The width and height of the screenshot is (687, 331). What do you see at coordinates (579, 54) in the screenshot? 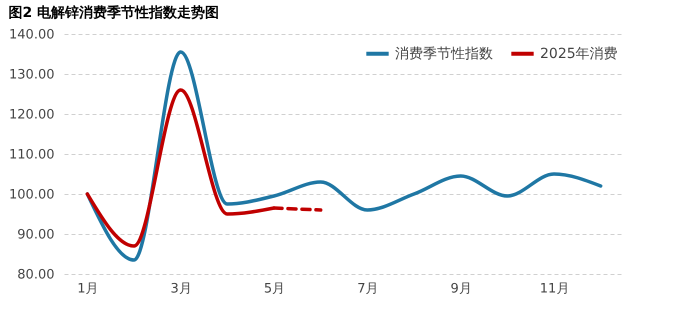
I see `legend-label: 2025年消费` at bounding box center [579, 54].